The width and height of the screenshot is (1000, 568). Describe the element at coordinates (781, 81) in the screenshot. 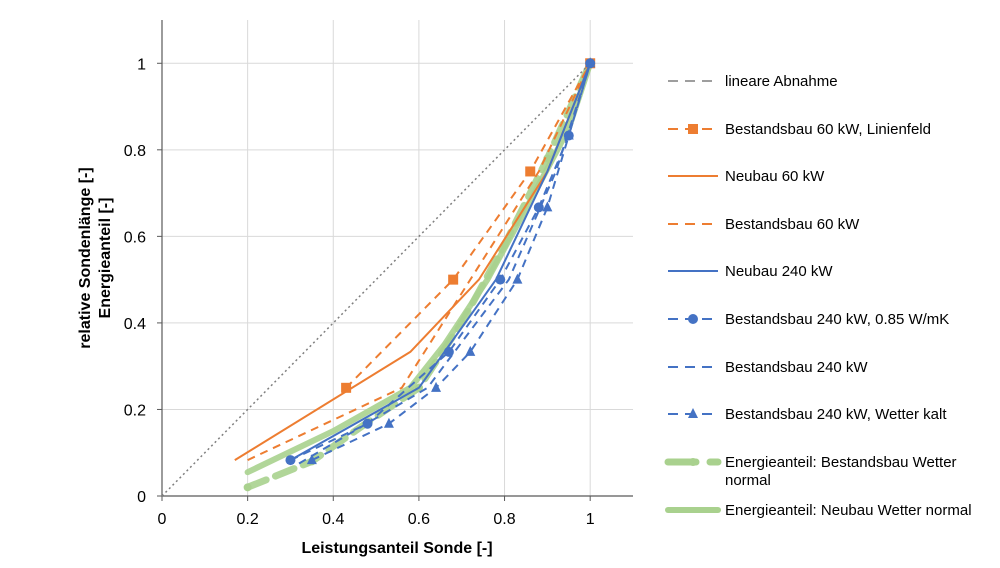

I see `legend-label: lineare Abnahme` at that location.